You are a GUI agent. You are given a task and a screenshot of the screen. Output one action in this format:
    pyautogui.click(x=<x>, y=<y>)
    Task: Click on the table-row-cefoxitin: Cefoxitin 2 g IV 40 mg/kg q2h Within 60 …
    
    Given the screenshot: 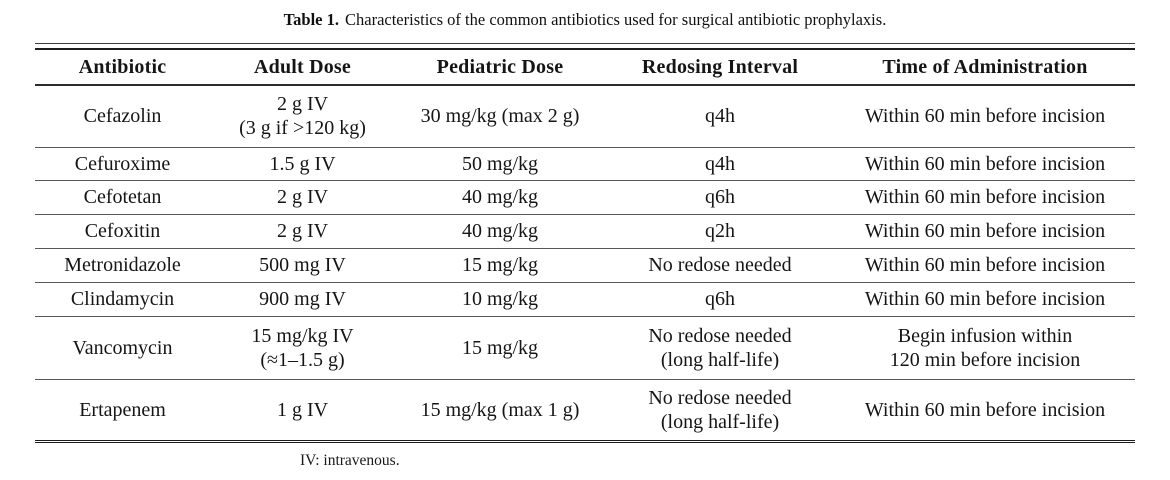 What is the action you would take?
    pyautogui.click(x=585, y=231)
    